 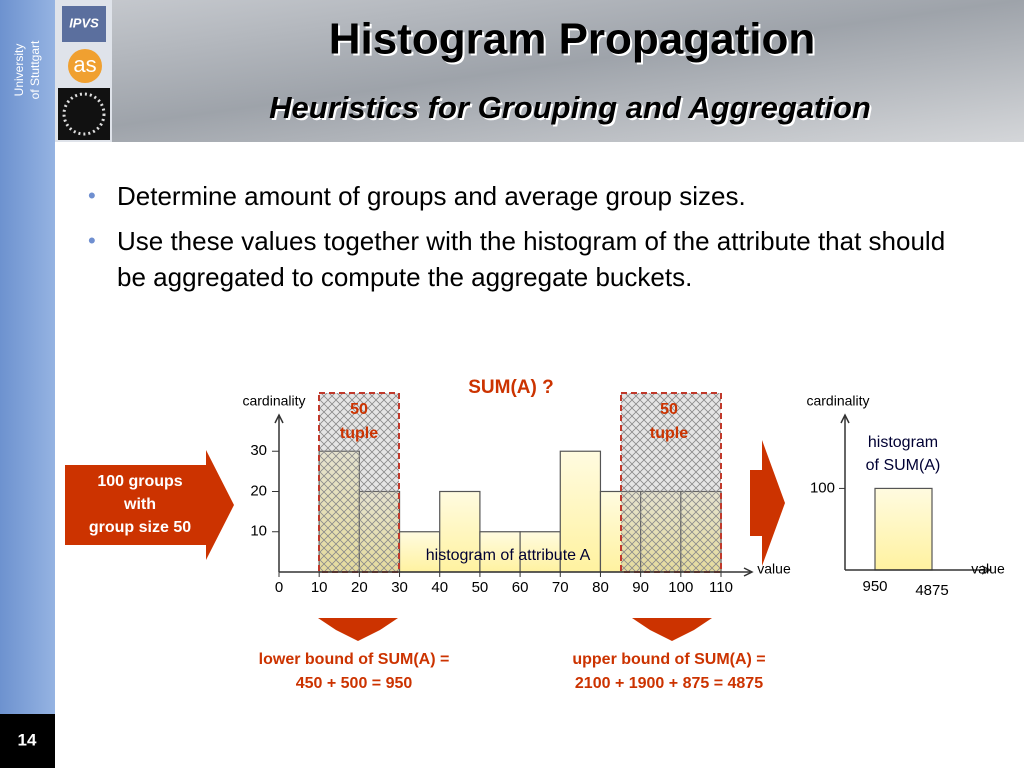 What do you see at coordinates (258, 531) in the screenshot?
I see `y-tick-label: 10` at bounding box center [258, 531].